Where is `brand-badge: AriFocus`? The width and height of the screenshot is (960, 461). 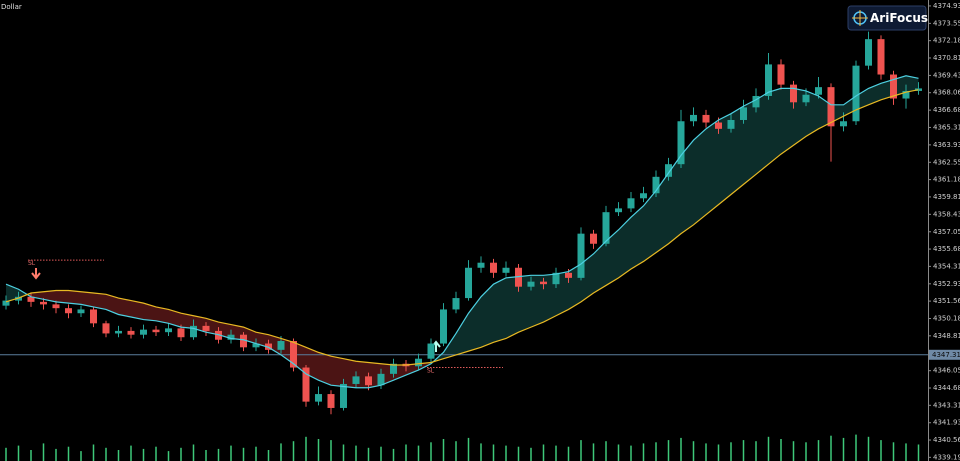
brand-badge: AriFocus is located at coordinates (887, 18).